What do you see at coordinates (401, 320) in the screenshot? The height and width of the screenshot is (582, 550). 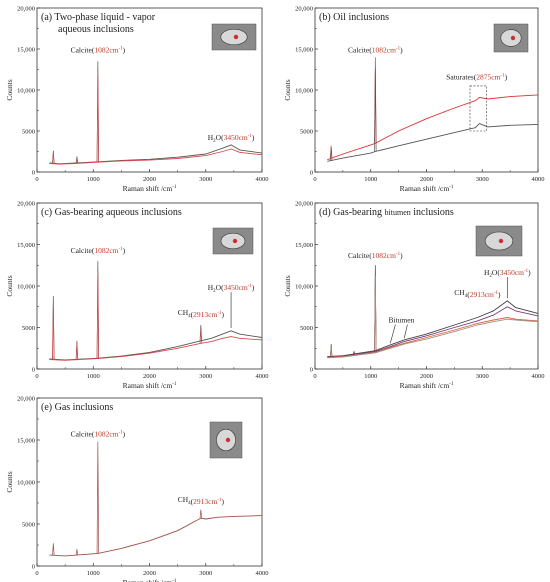 I see `peak-annotation: Bitumen` at bounding box center [401, 320].